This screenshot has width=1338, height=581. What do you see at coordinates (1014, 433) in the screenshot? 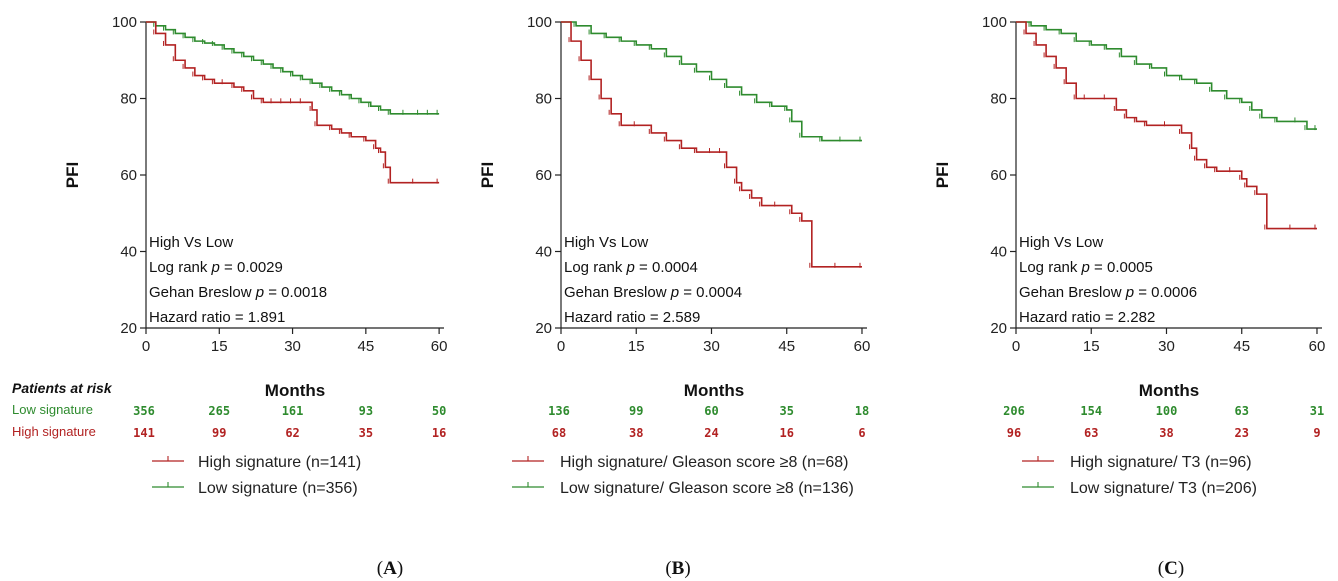
I see `risk-value-high: 96` at bounding box center [1014, 433].